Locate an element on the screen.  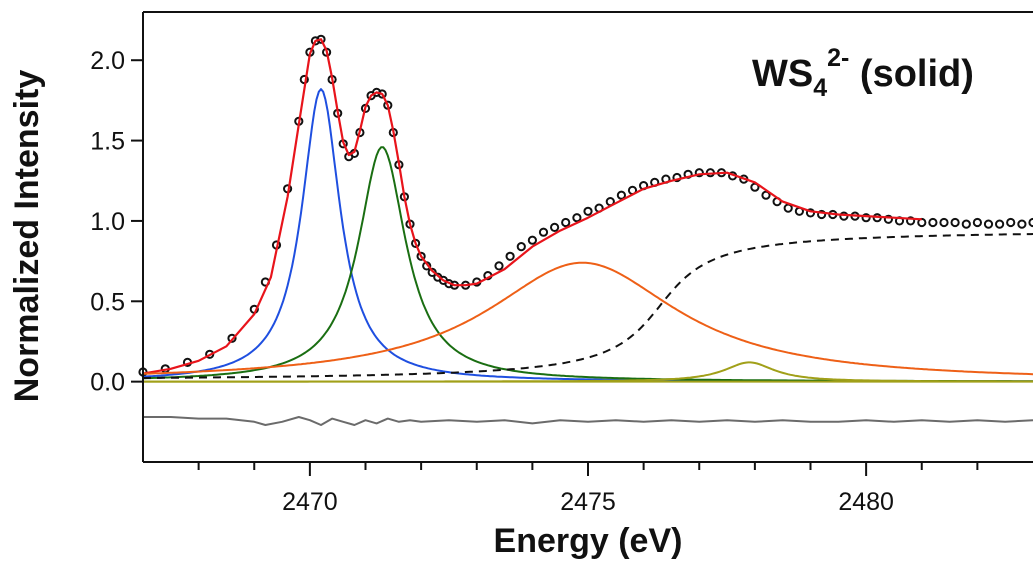
y-tick-label: 0.0 is located at coordinates (107, 383).